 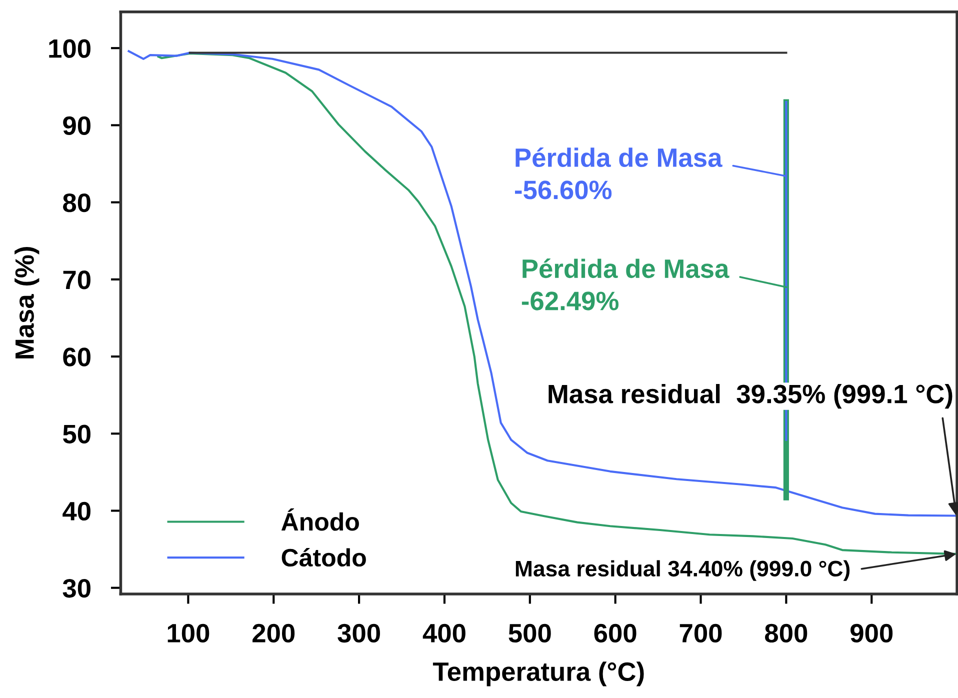 What do you see at coordinates (538, 674) in the screenshot?
I see `x-axis-title: Temperatura (°C)` at bounding box center [538, 674].